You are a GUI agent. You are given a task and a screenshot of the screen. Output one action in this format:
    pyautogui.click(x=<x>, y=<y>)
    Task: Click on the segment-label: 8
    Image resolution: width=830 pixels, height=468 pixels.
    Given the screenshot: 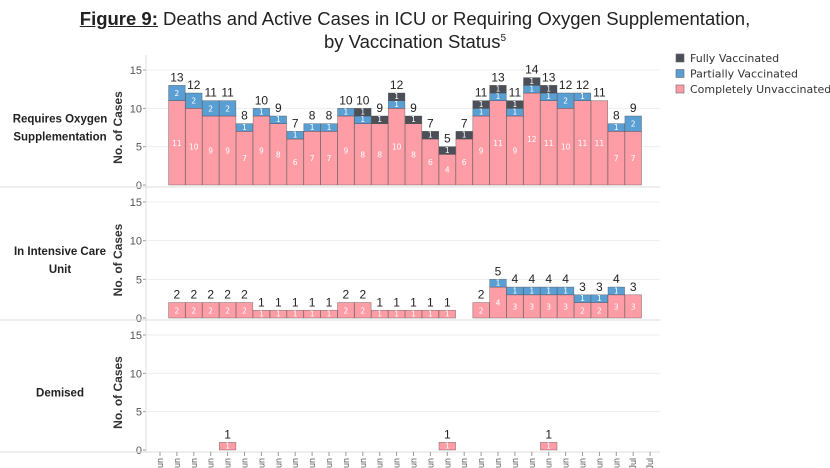 What is the action you would take?
    pyautogui.click(x=278, y=154)
    